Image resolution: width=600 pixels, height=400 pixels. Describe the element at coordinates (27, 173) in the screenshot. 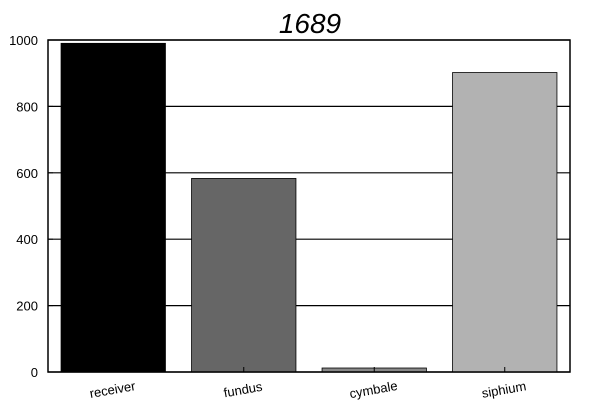

I see `y-tick-label: 600` at that location.